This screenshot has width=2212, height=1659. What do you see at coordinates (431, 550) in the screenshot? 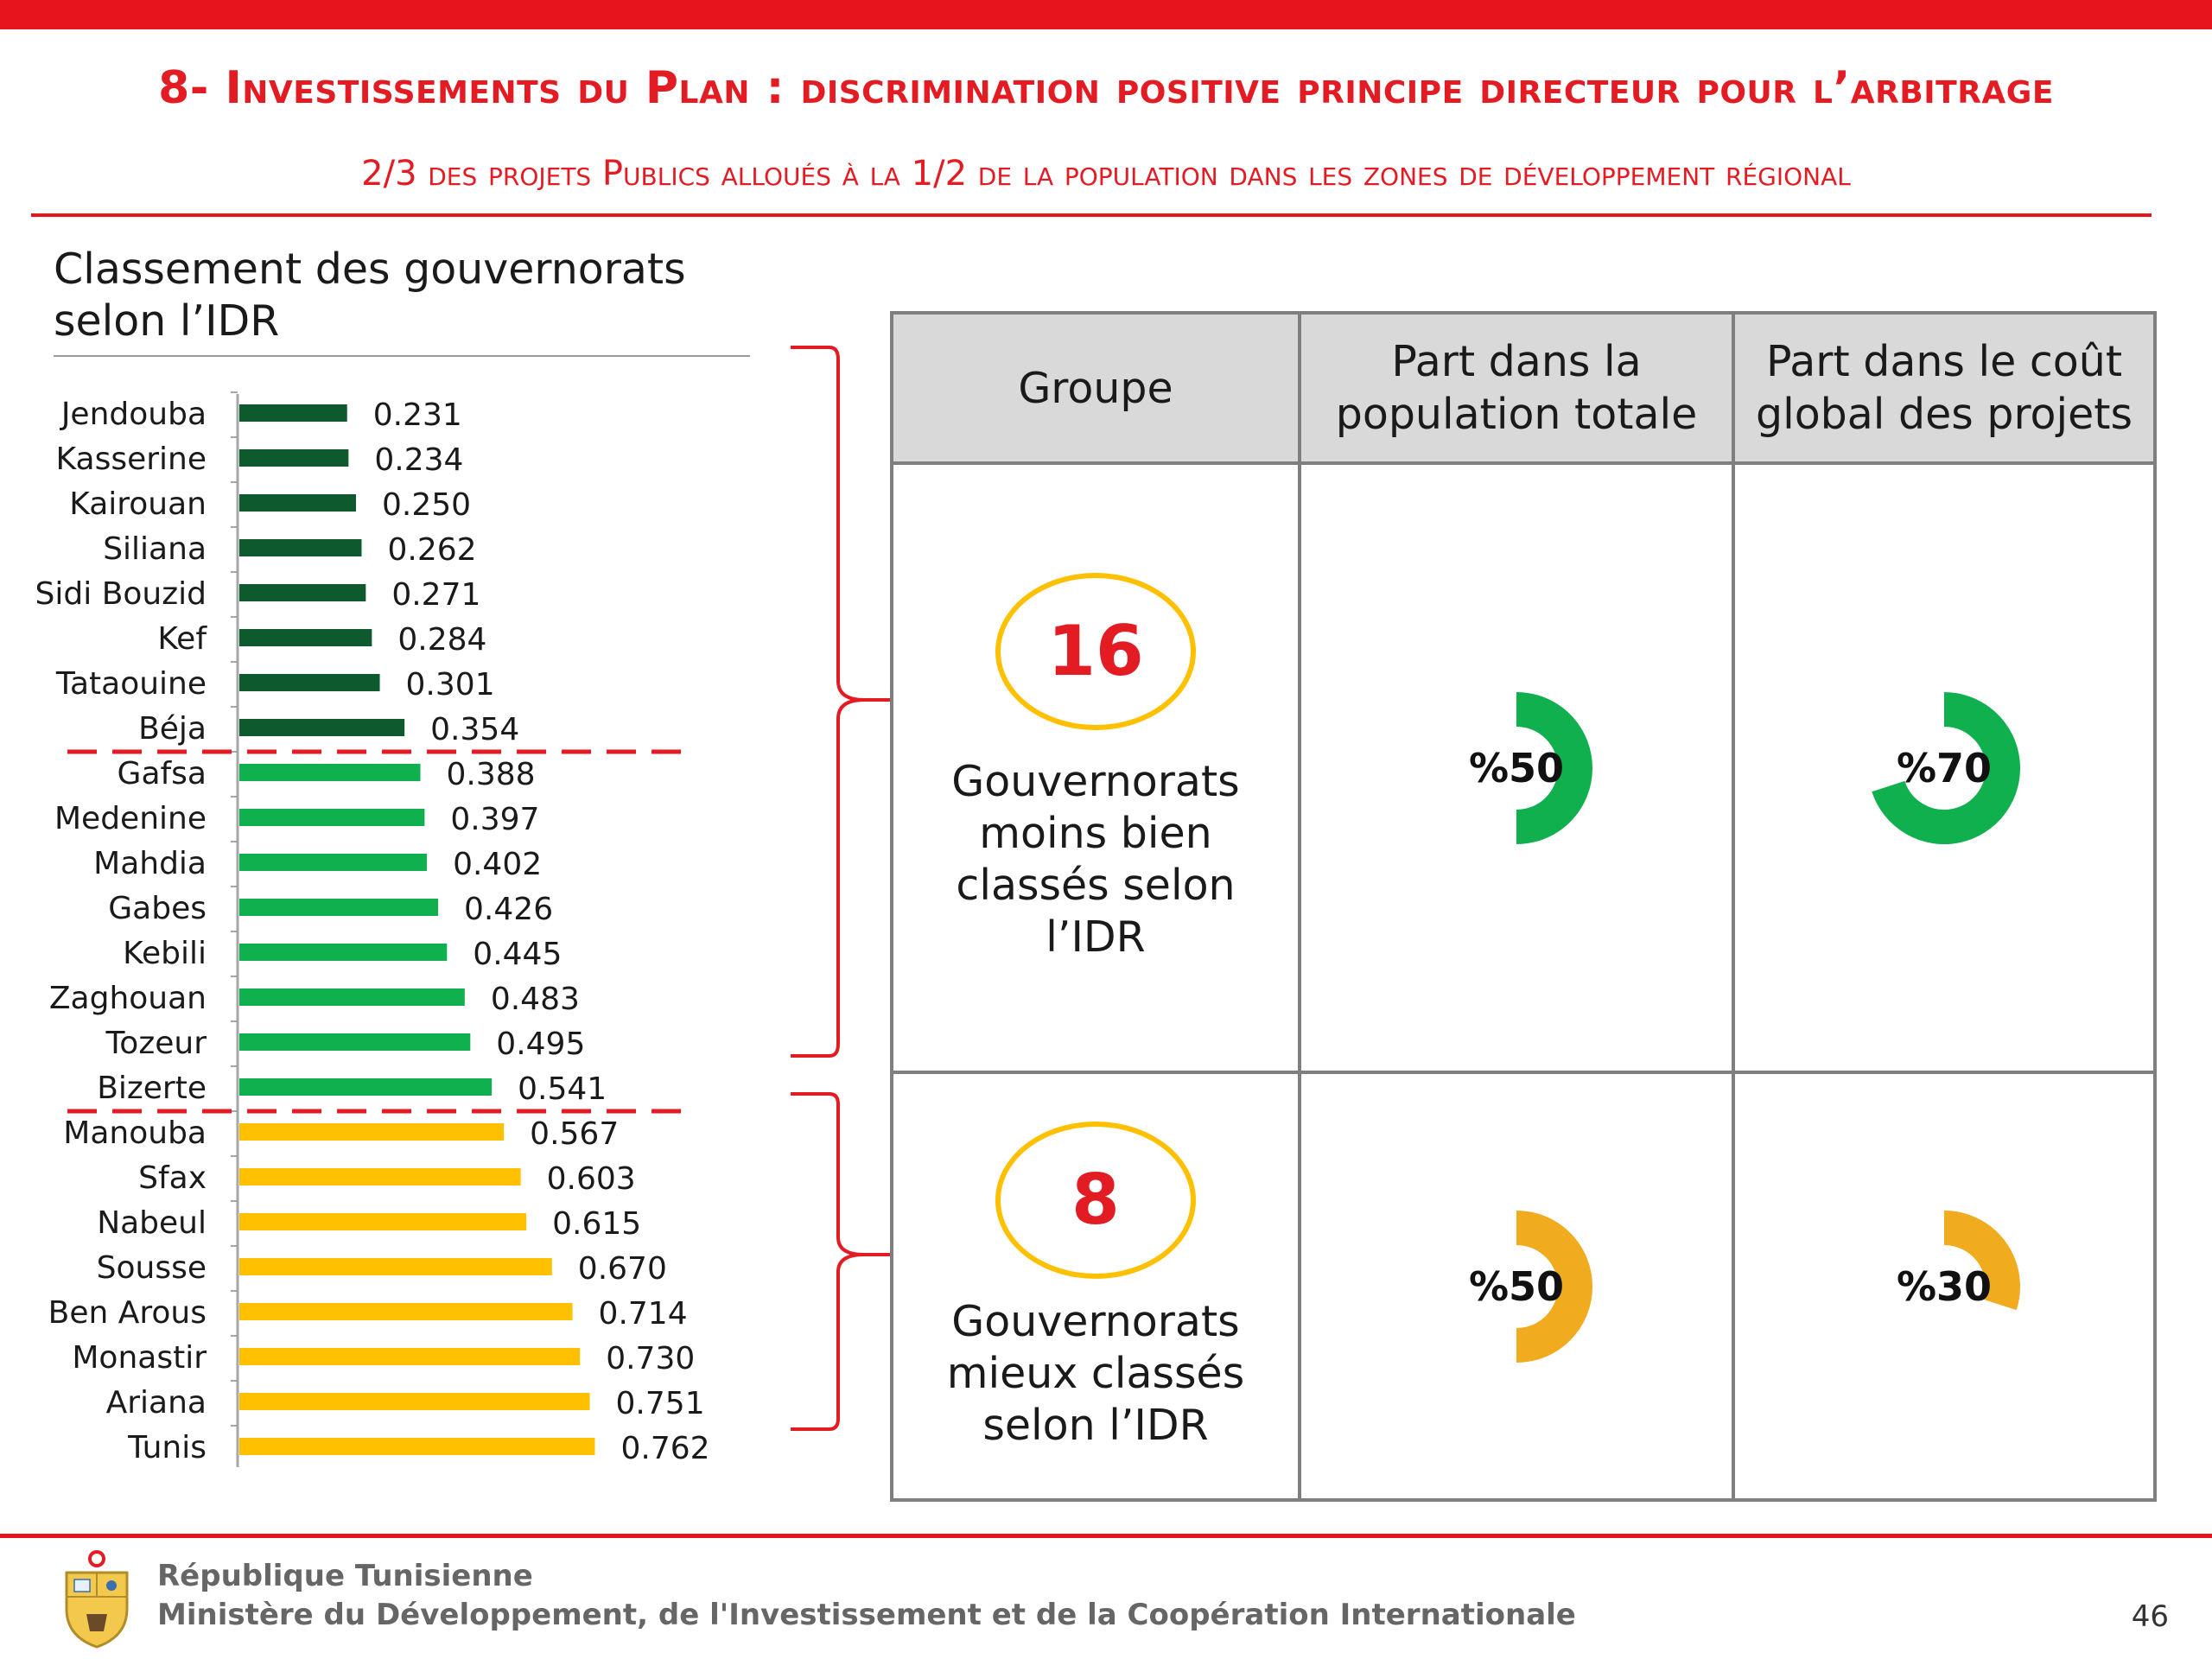
I see `data-label: 0.262` at bounding box center [431, 550].